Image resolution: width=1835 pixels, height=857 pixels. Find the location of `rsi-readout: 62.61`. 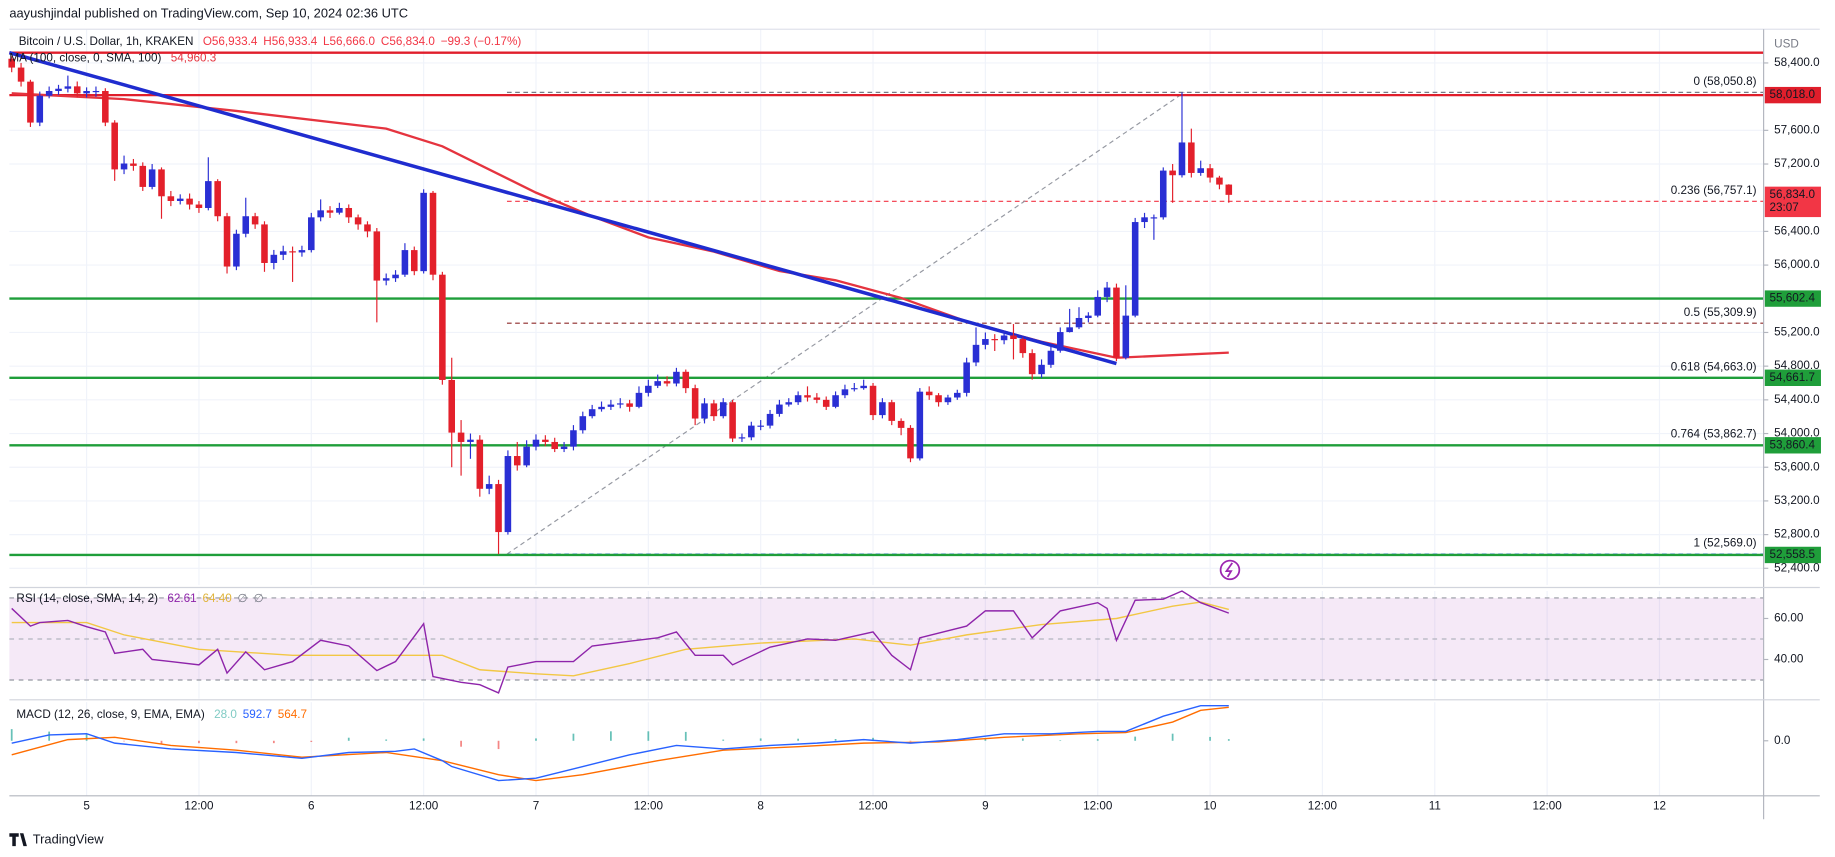

rsi-readout: 62.61 is located at coordinates (181, 598).